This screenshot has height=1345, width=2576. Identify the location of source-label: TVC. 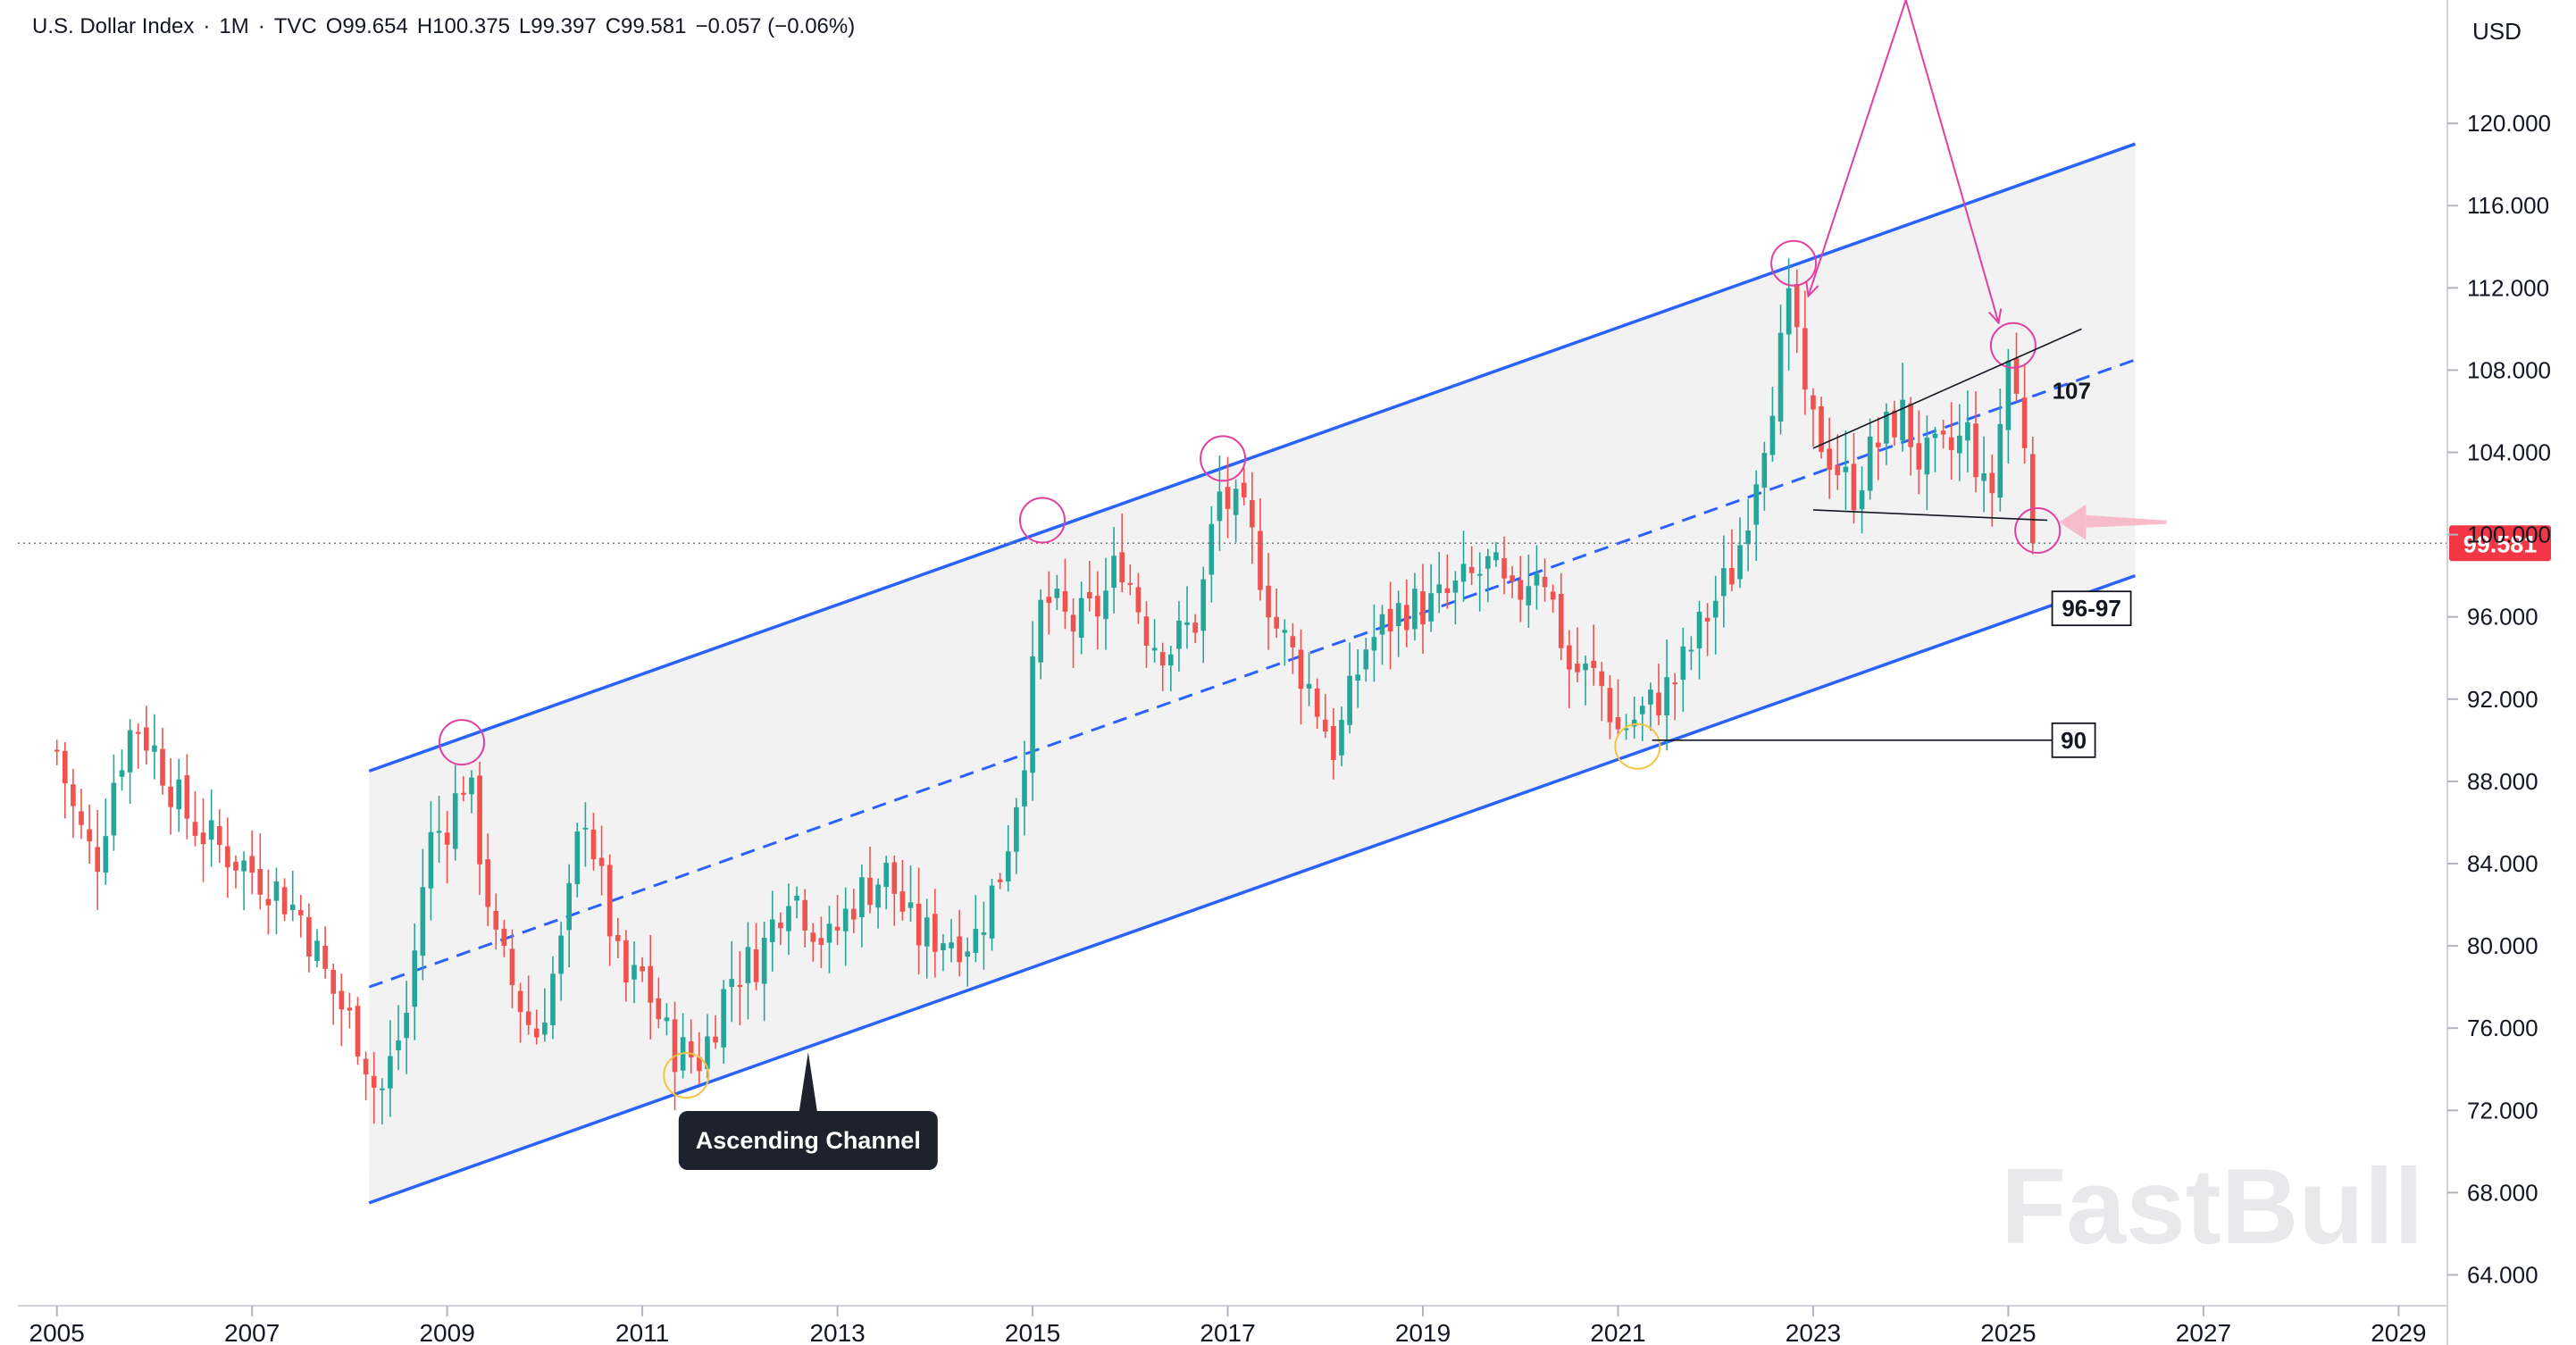
(295, 26).